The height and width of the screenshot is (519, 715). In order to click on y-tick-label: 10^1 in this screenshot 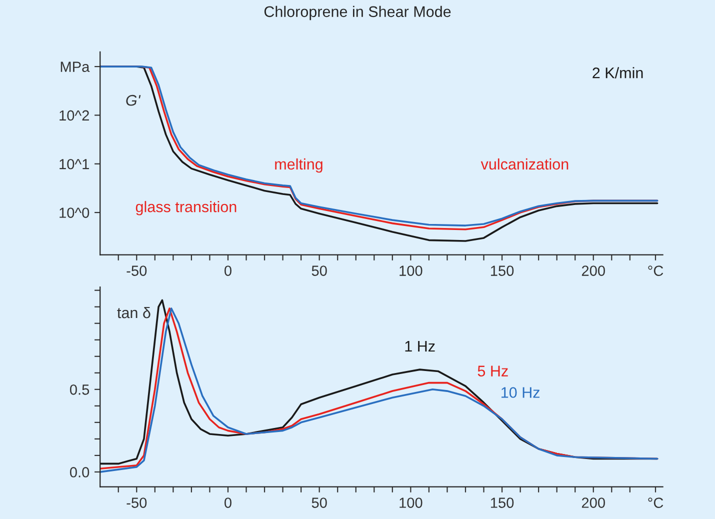, I will do `click(74, 164)`.